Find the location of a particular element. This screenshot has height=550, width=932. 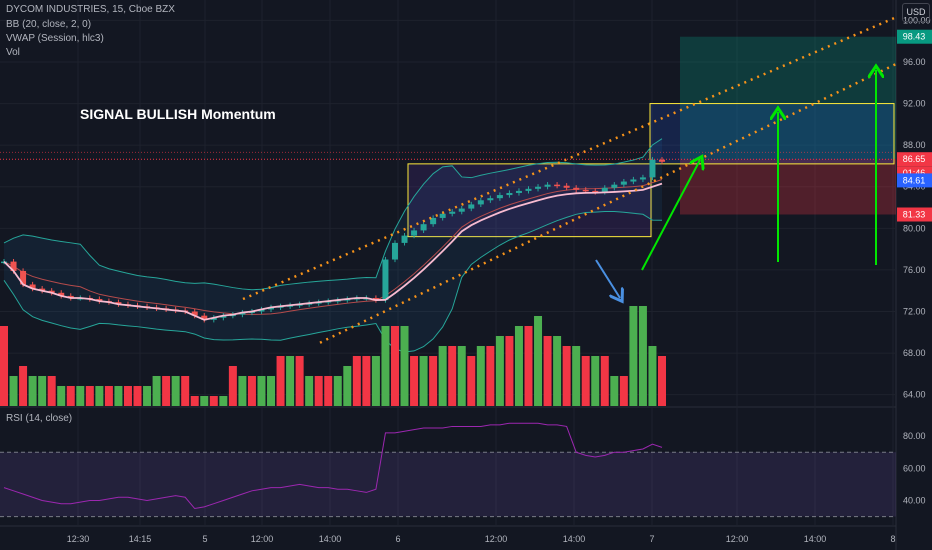

vwap-legend: VWAP (Session, hlc3) is located at coordinates (55, 38).